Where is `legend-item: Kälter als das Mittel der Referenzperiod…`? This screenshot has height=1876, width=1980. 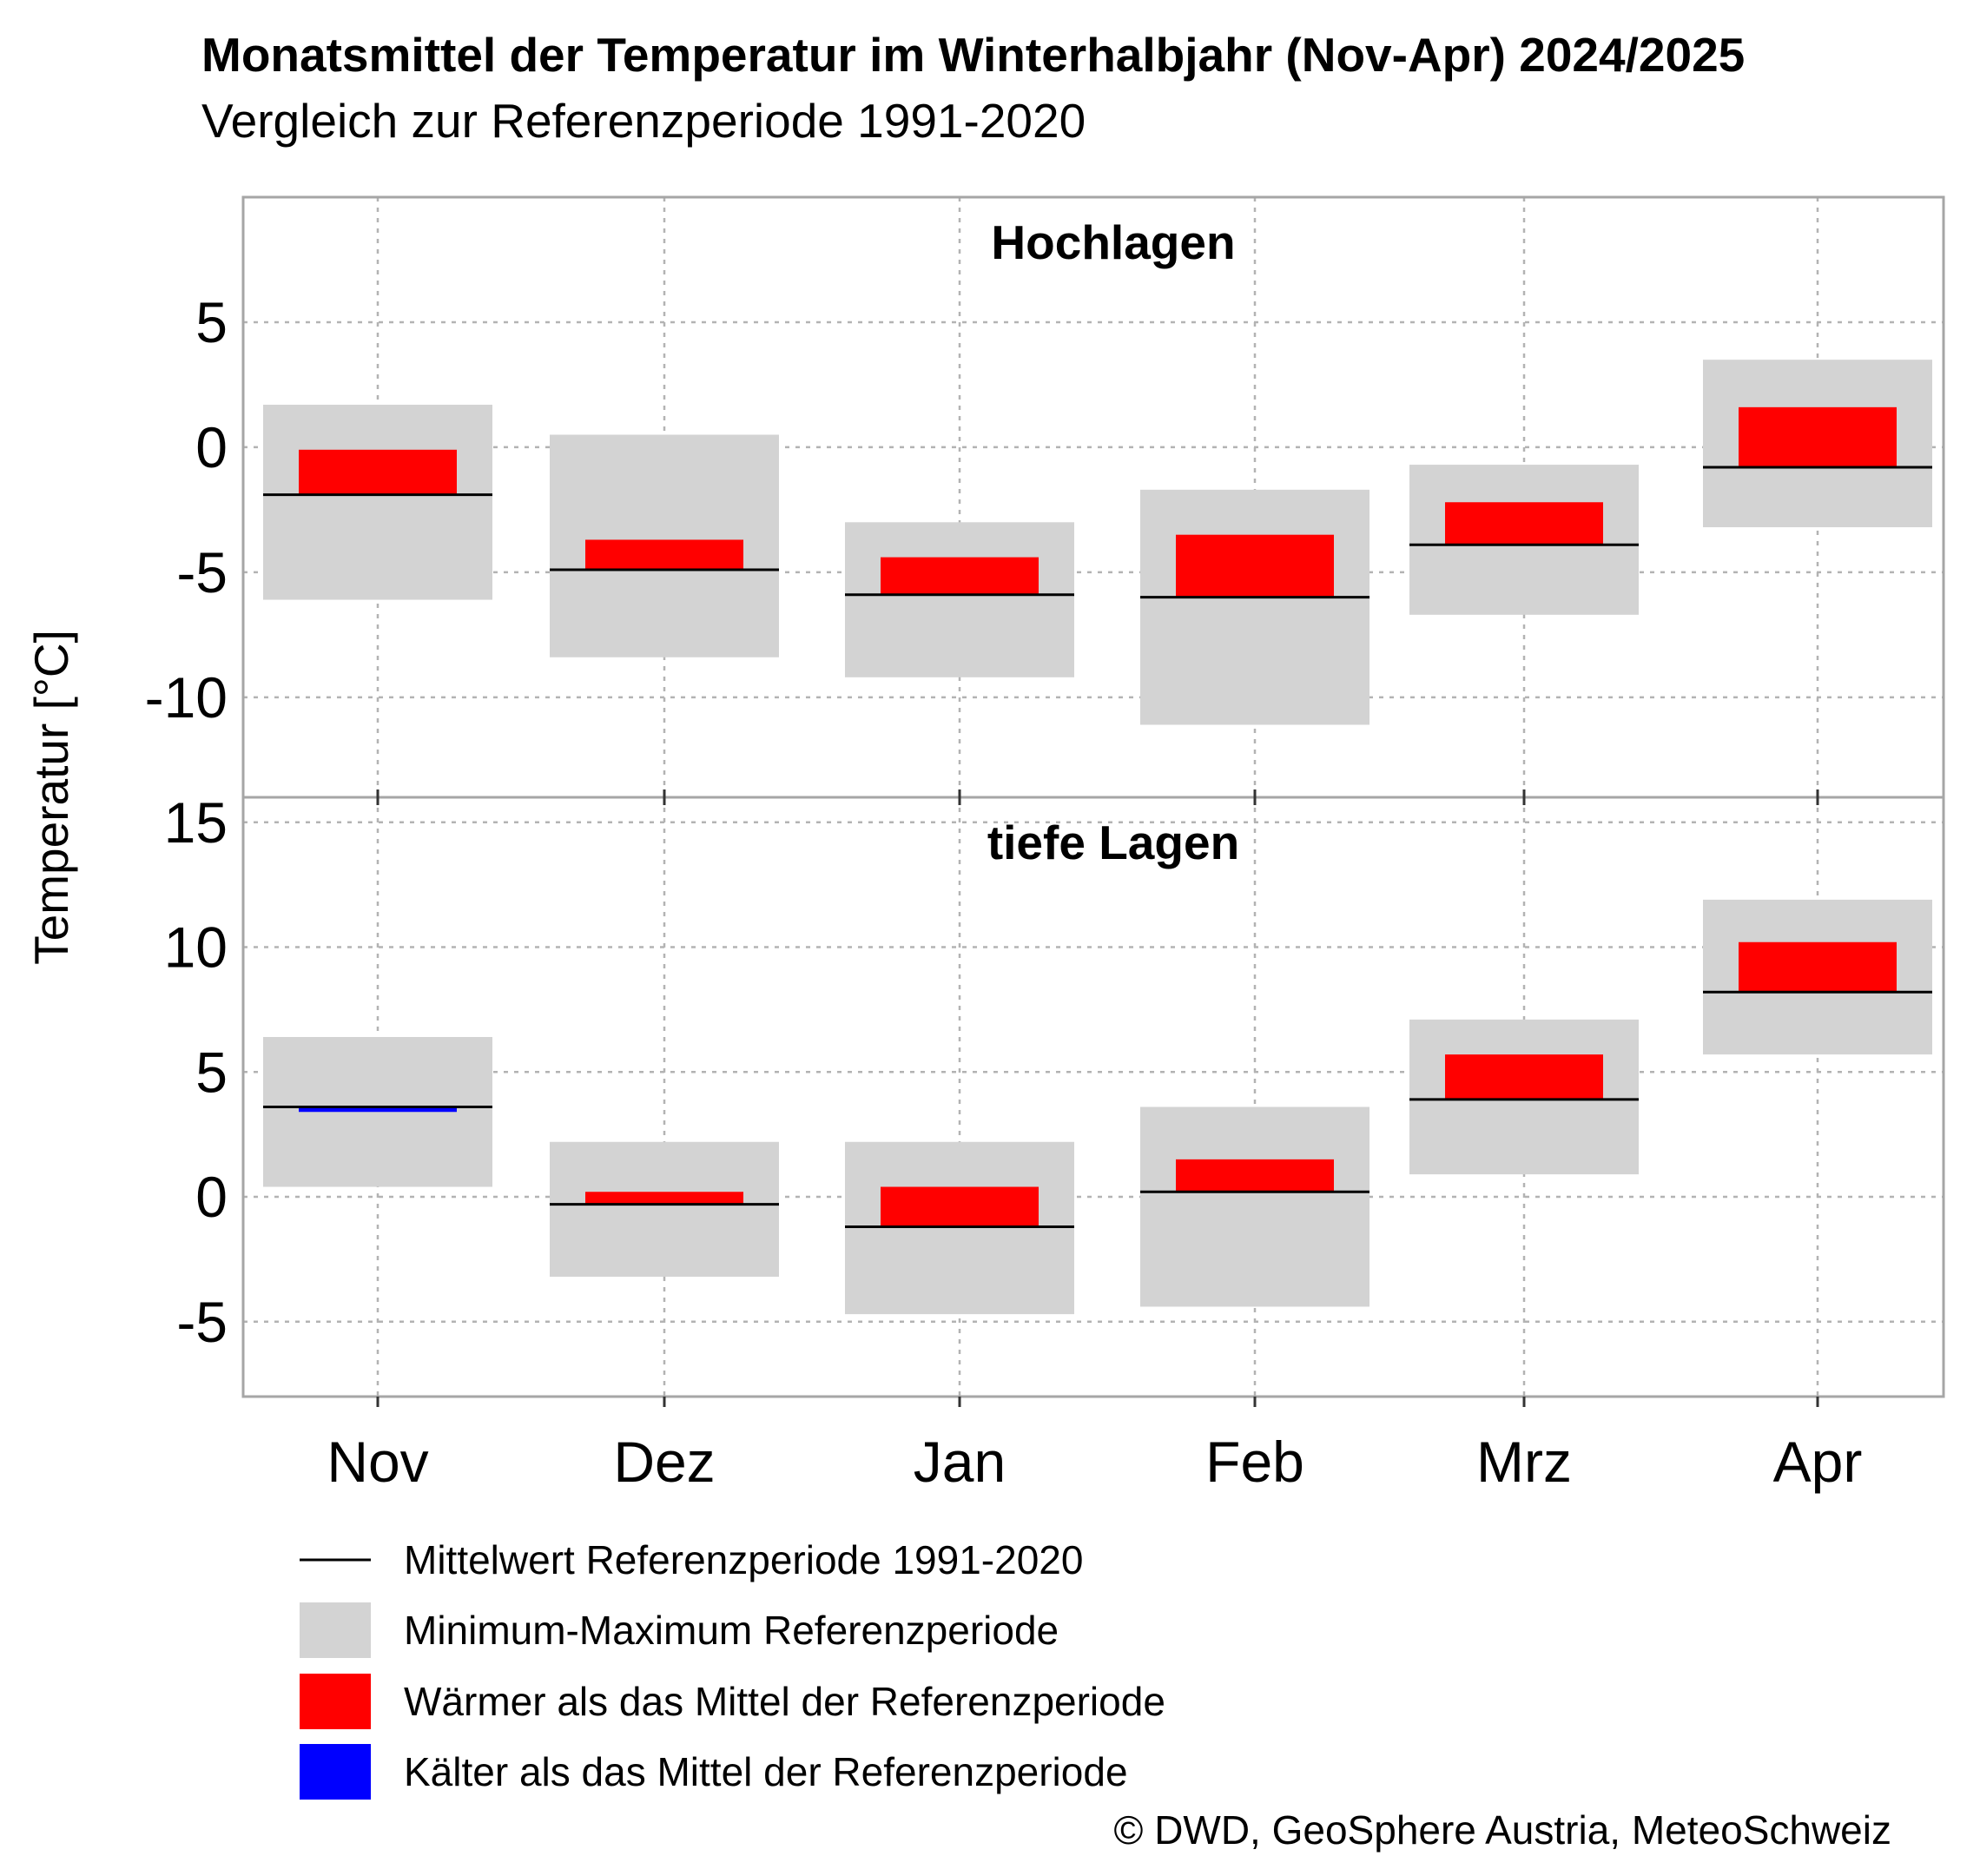
legend-item: Kälter als das Mittel der Referenzperiod… is located at coordinates (714, 1772).